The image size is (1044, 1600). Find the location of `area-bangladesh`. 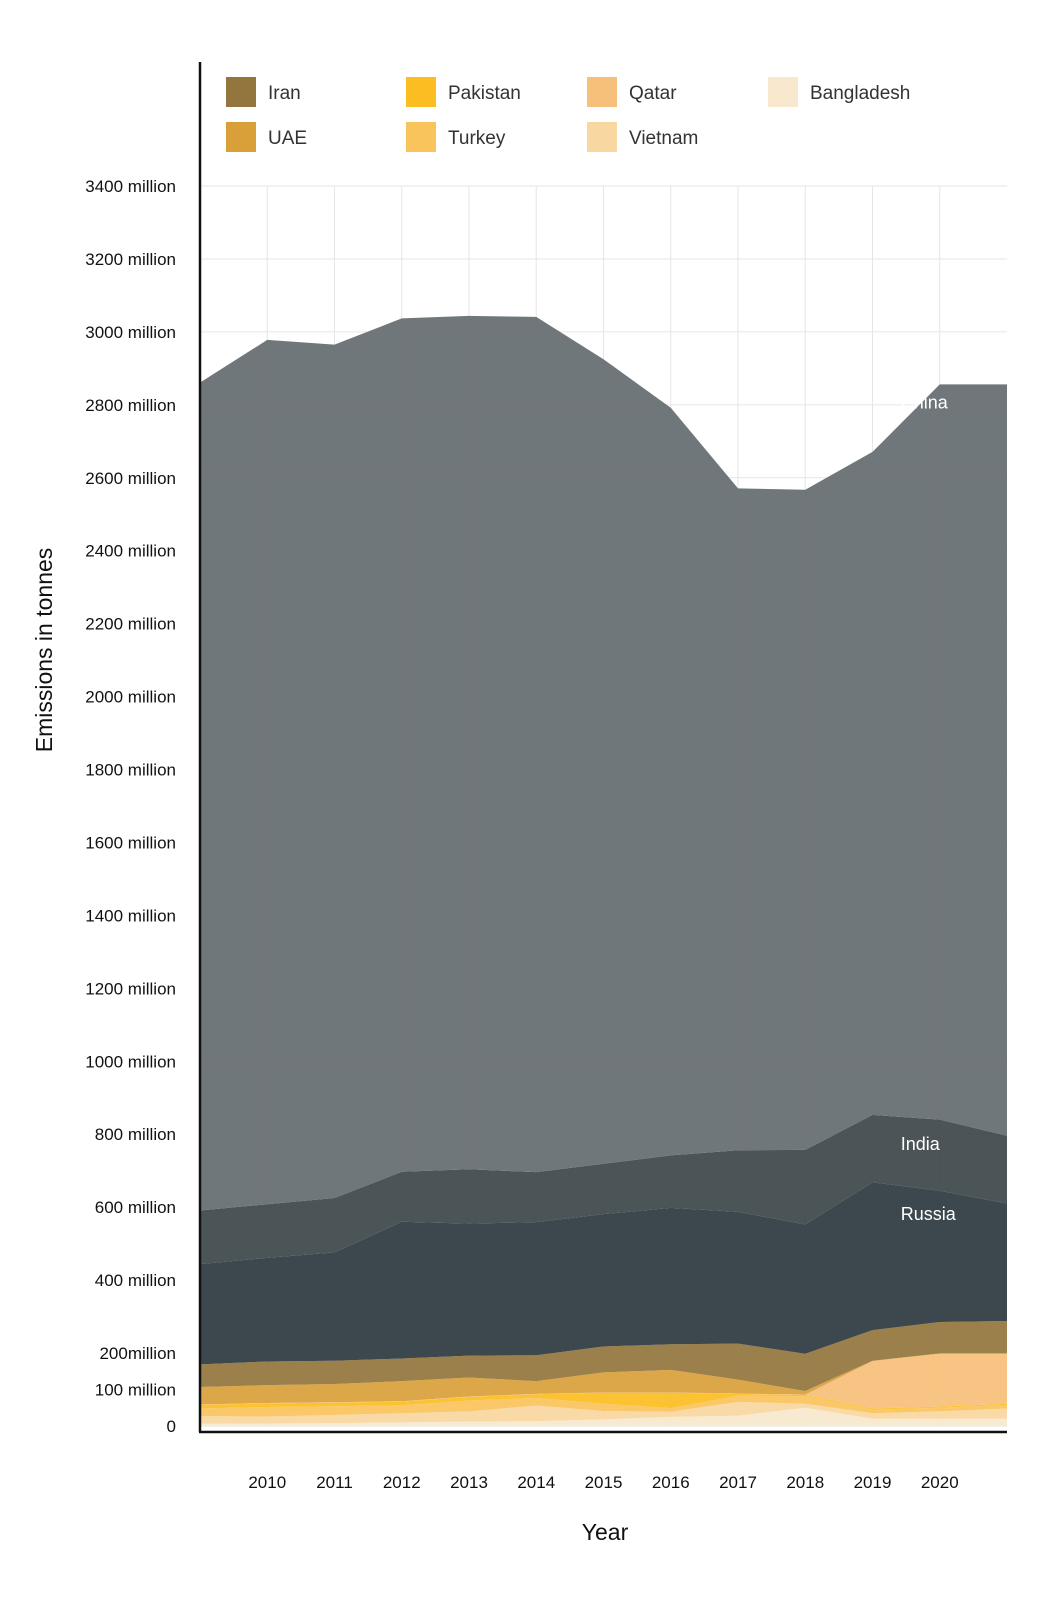

area-bangladesh is located at coordinates (603, 1416).